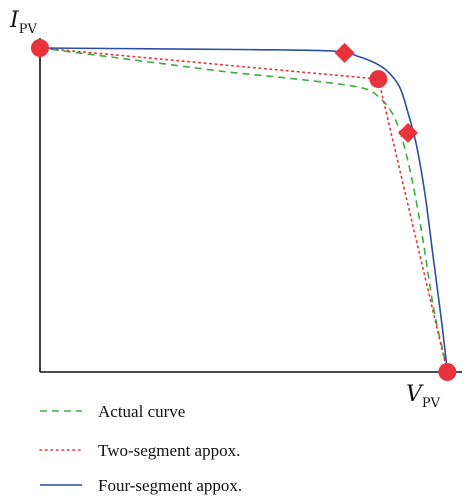 The height and width of the screenshot is (499, 474). I want to click on legend-item-four-segment: Four-segment appox., so click(141, 485).